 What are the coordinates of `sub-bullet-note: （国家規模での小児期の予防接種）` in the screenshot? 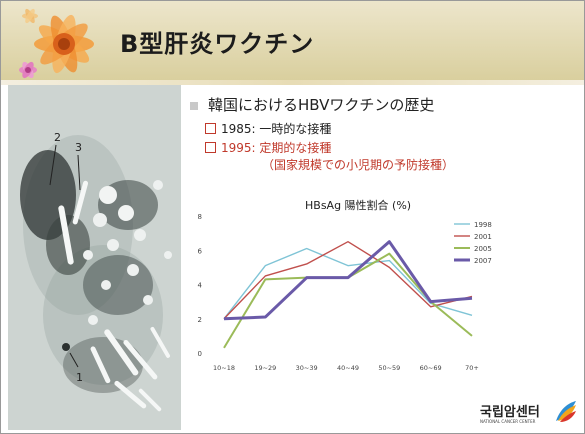 It's located at (358, 165).